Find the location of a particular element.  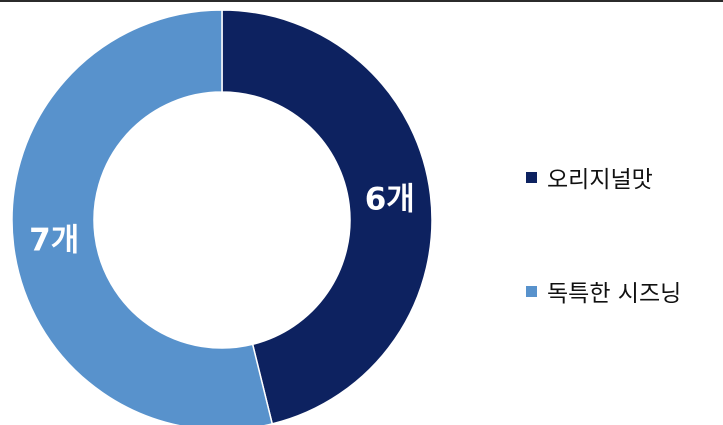

legend-item-series-1: 독특한 시즈닝 is located at coordinates (603, 291).